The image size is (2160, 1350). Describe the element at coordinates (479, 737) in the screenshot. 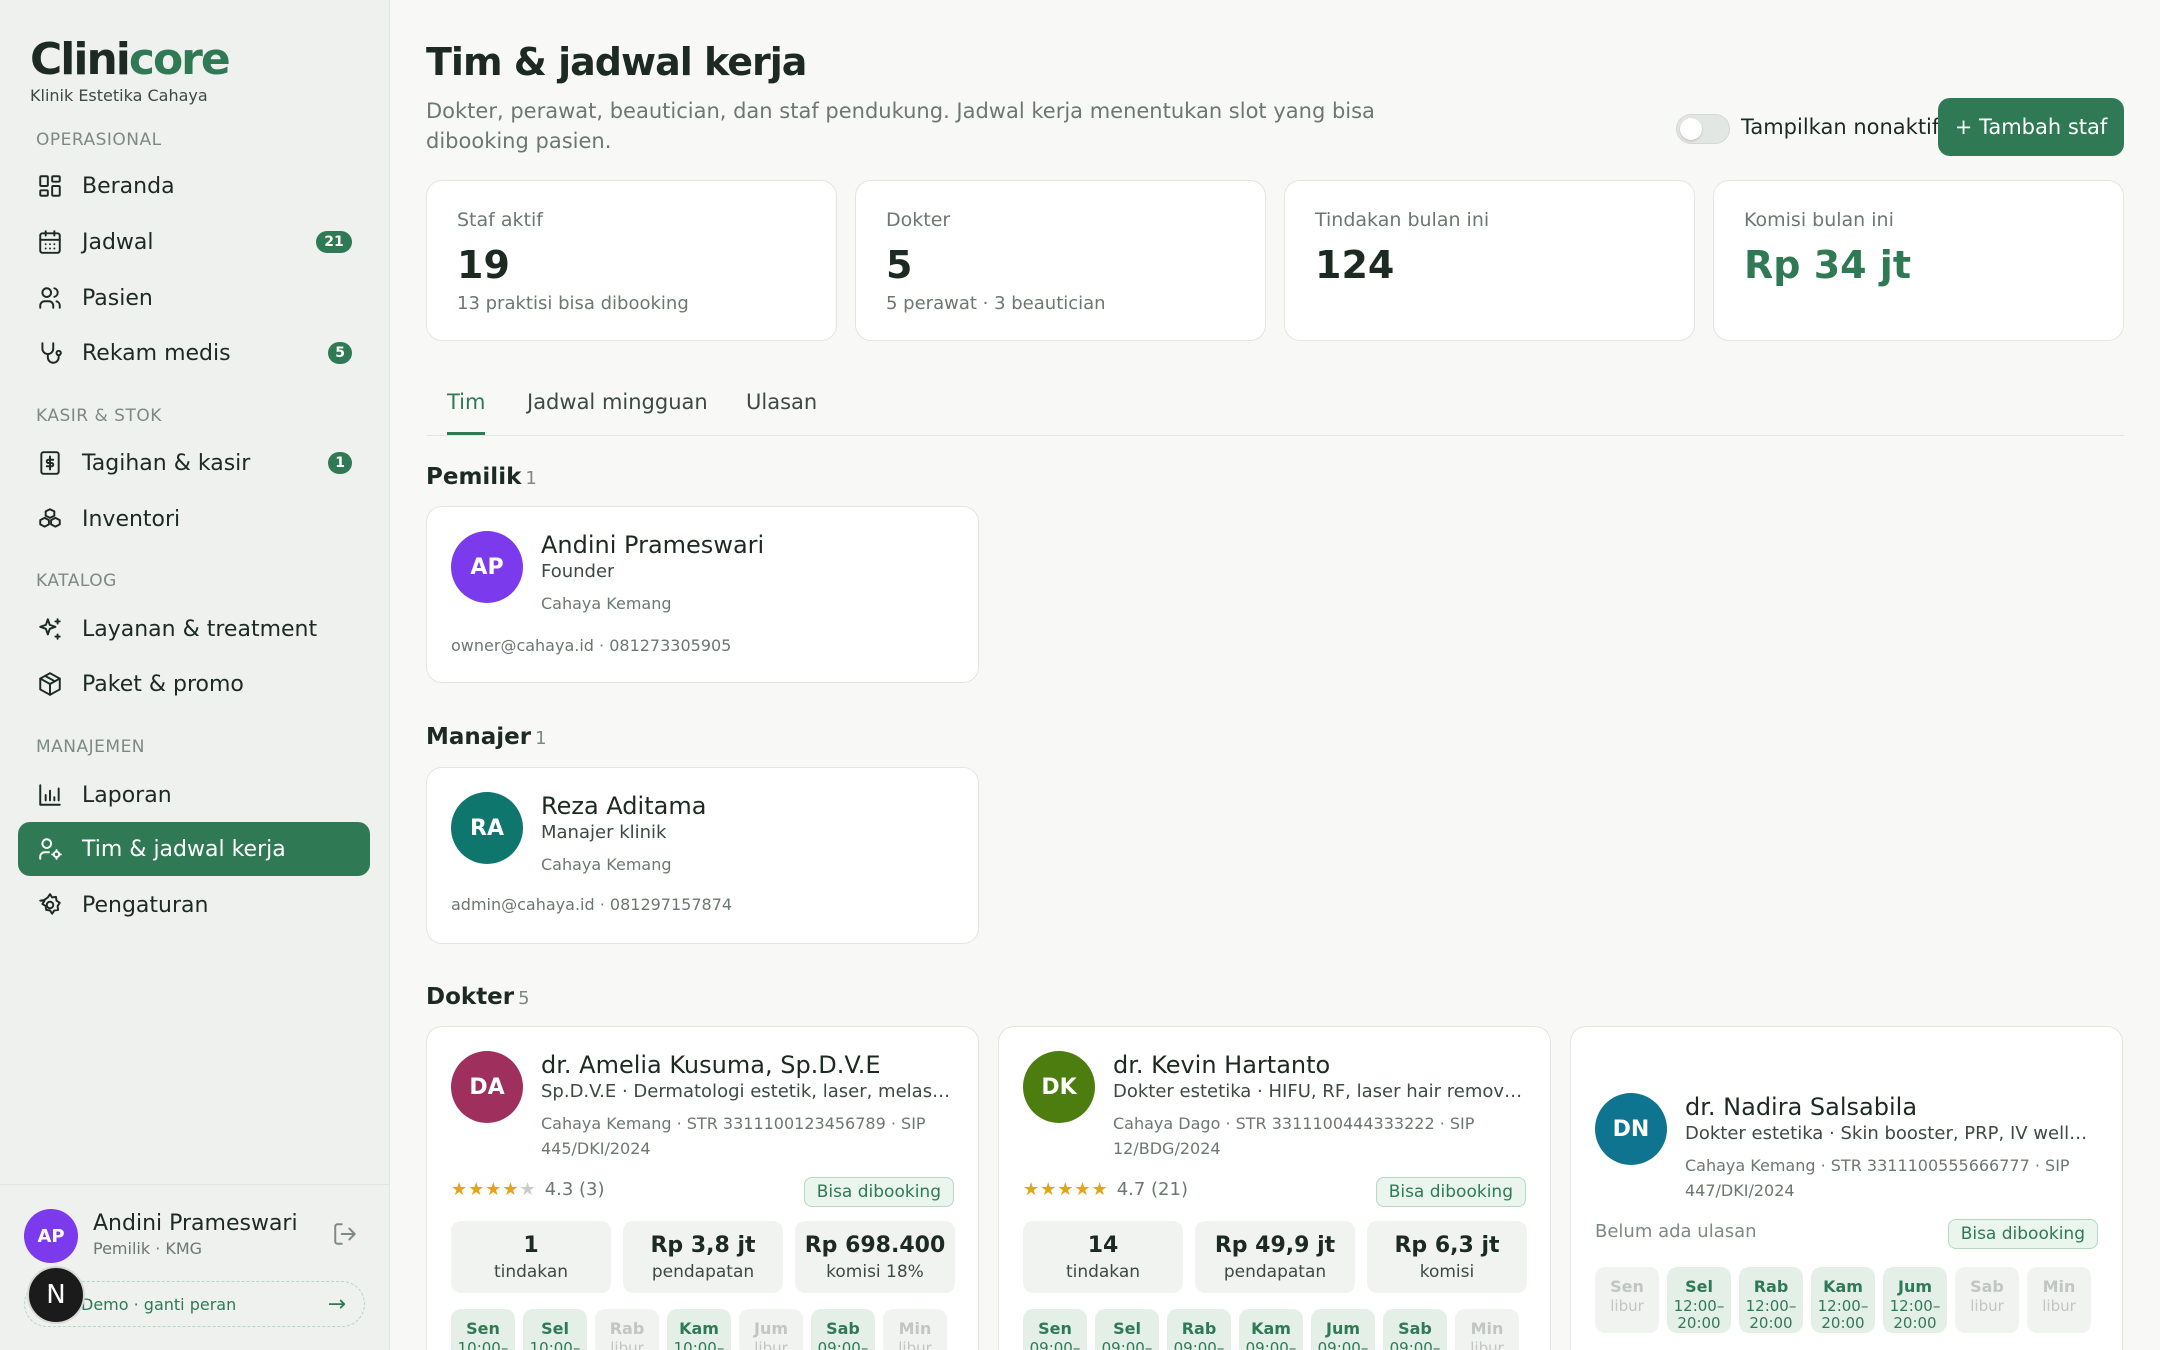

I see `group-title-text: Manajer` at that location.